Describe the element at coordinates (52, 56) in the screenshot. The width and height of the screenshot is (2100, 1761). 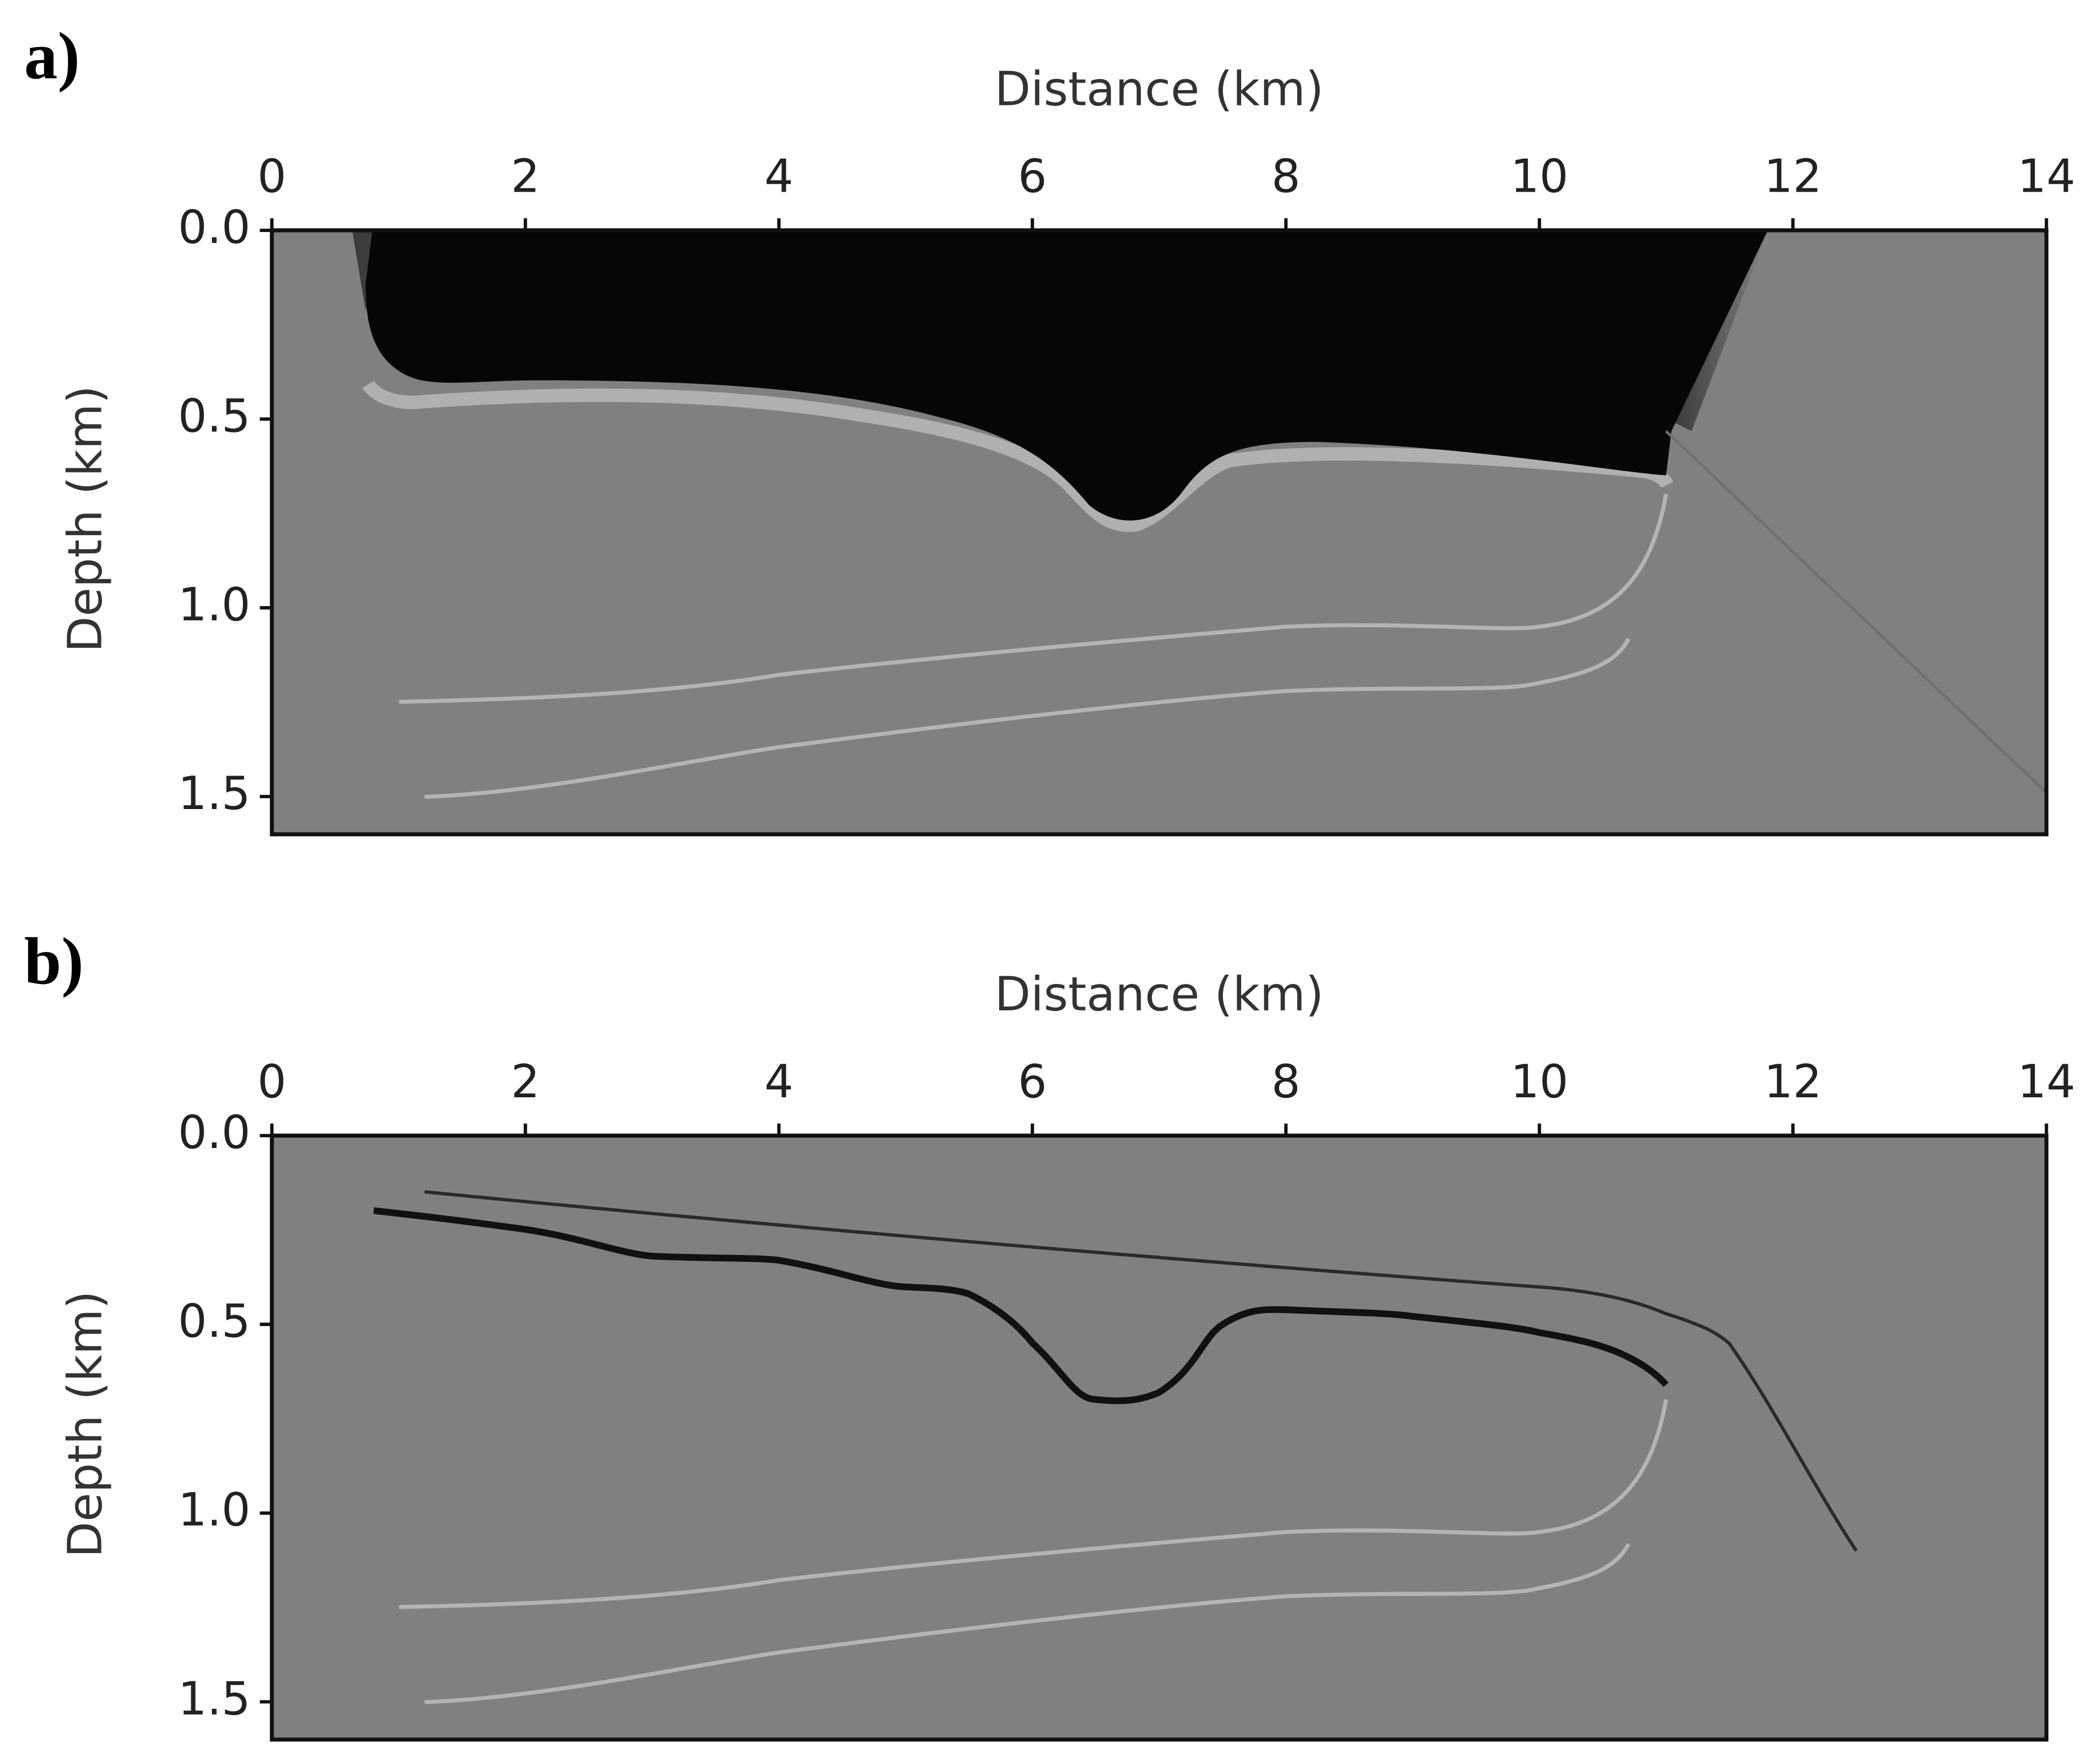
I see `panel-label: a)` at that location.